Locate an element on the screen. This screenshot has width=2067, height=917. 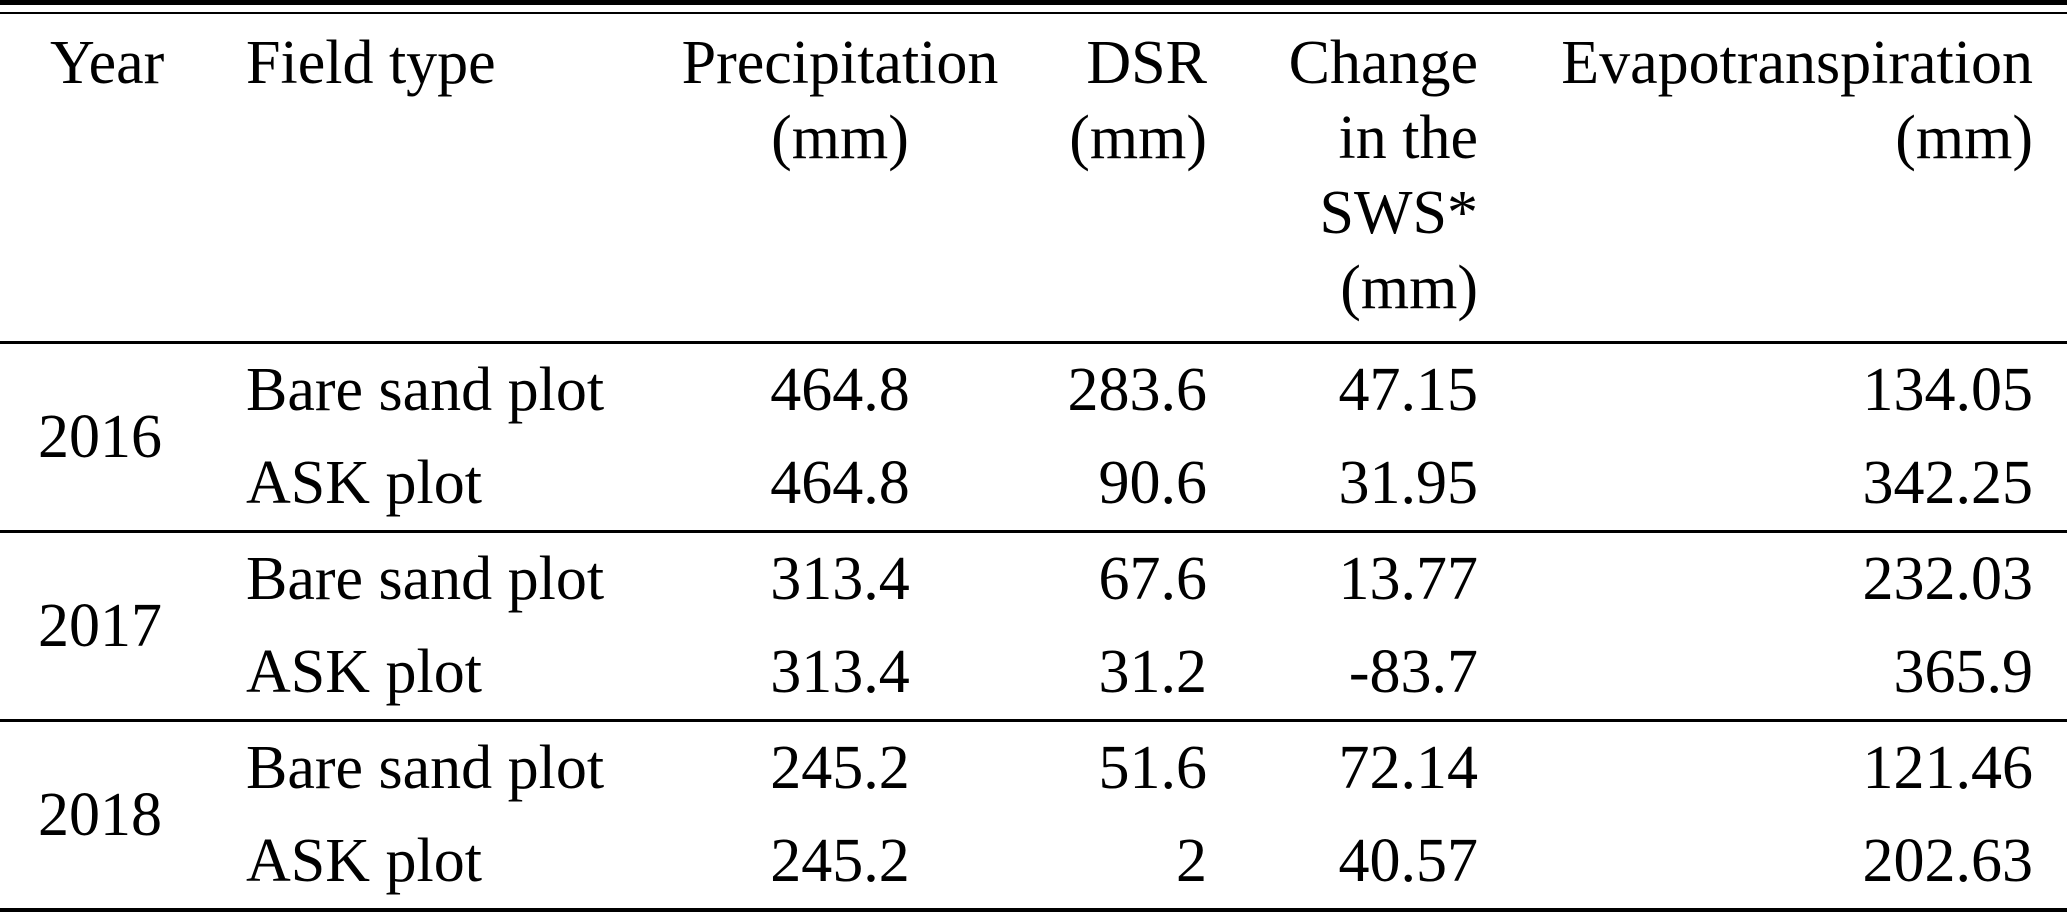
top-rule-thin is located at coordinates (1033, 13).